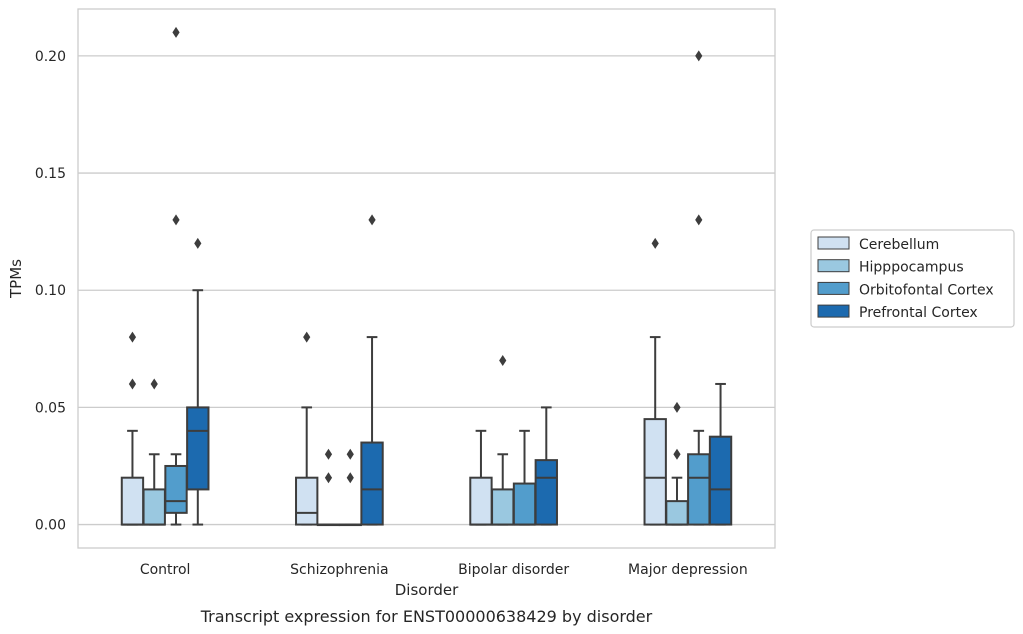  What do you see at coordinates (165, 570) in the screenshot?
I see `x-tick-label: Control` at bounding box center [165, 570].